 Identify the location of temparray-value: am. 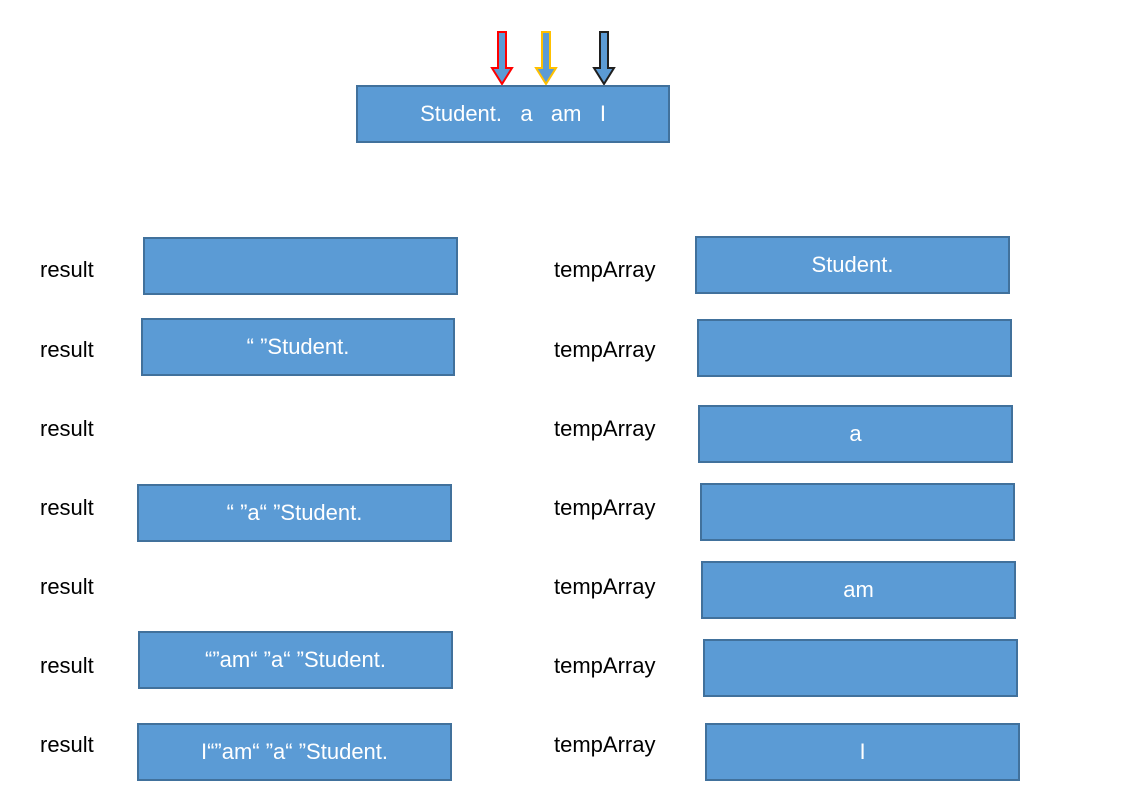
(858, 589).